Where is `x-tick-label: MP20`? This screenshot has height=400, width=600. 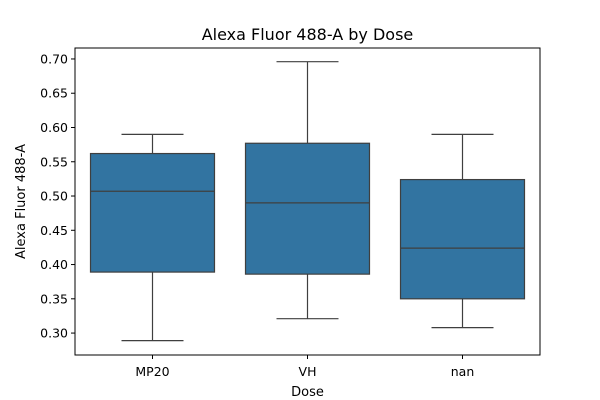 x-tick-label: MP20 is located at coordinates (152, 371).